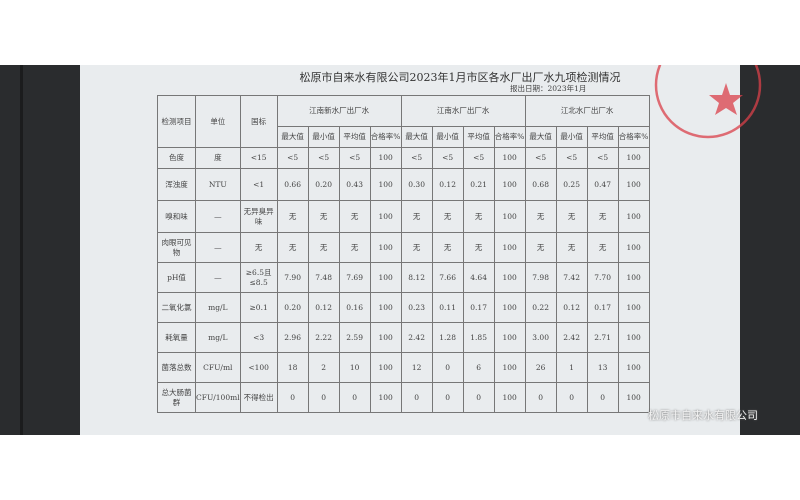 This screenshot has height=500, width=800. Describe the element at coordinates (478, 277) in the screenshot. I see `value-cell: 4.64` at that location.